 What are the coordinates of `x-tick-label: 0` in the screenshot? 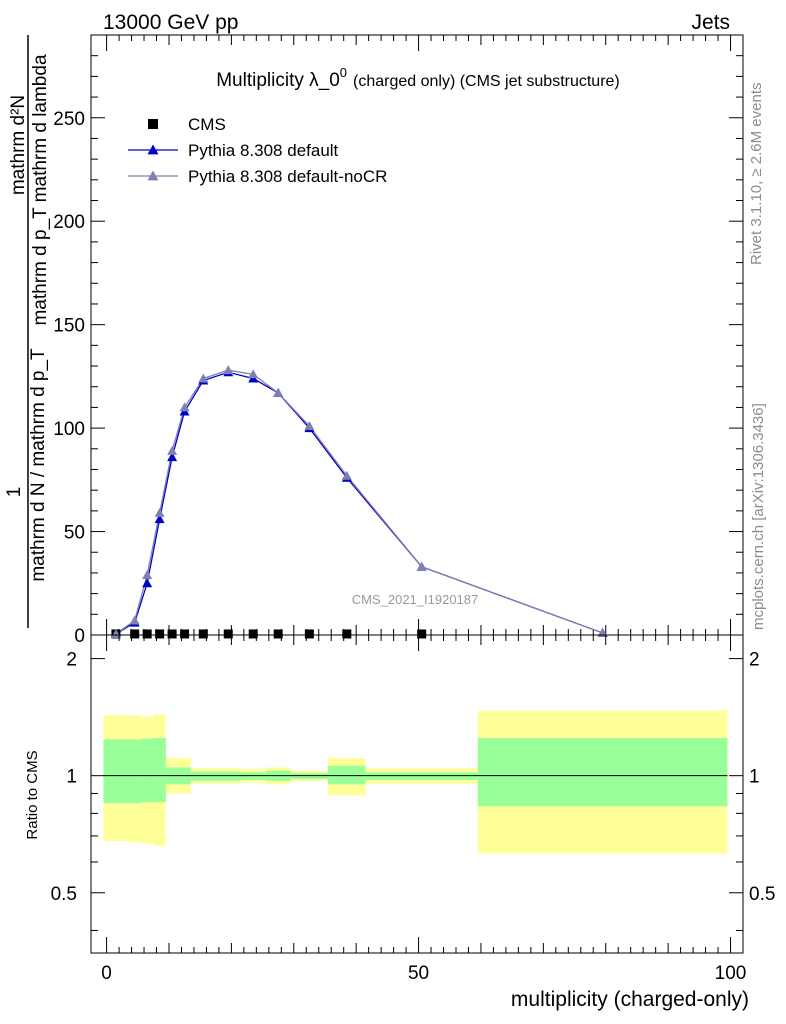 It's located at (106, 973).